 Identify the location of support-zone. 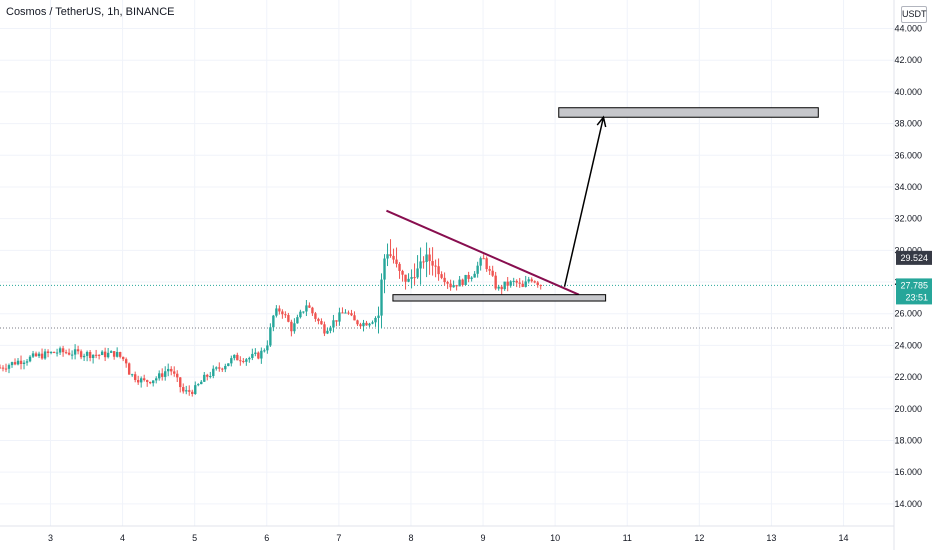
(499, 298).